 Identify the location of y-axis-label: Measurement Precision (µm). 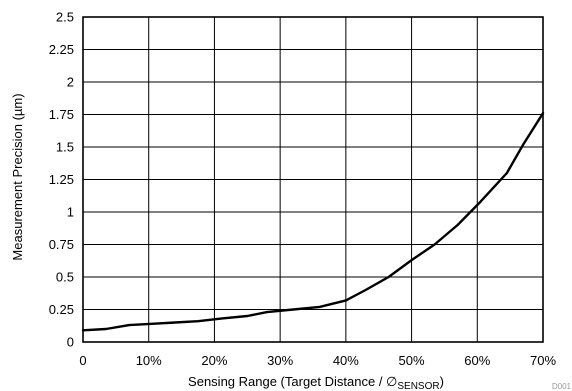
(17, 176).